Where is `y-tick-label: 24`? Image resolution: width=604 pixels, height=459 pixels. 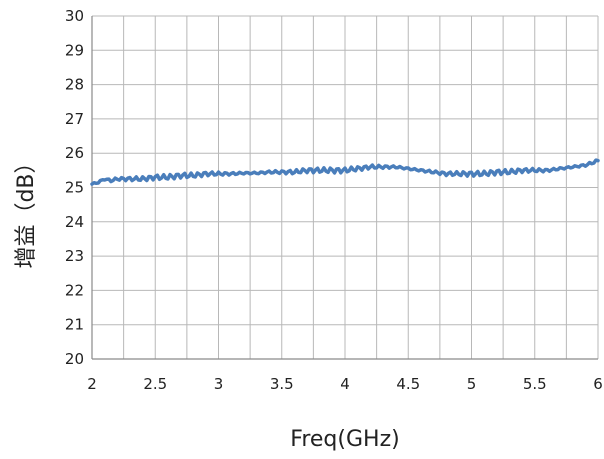 y-tick-label: 24 is located at coordinates (74, 222).